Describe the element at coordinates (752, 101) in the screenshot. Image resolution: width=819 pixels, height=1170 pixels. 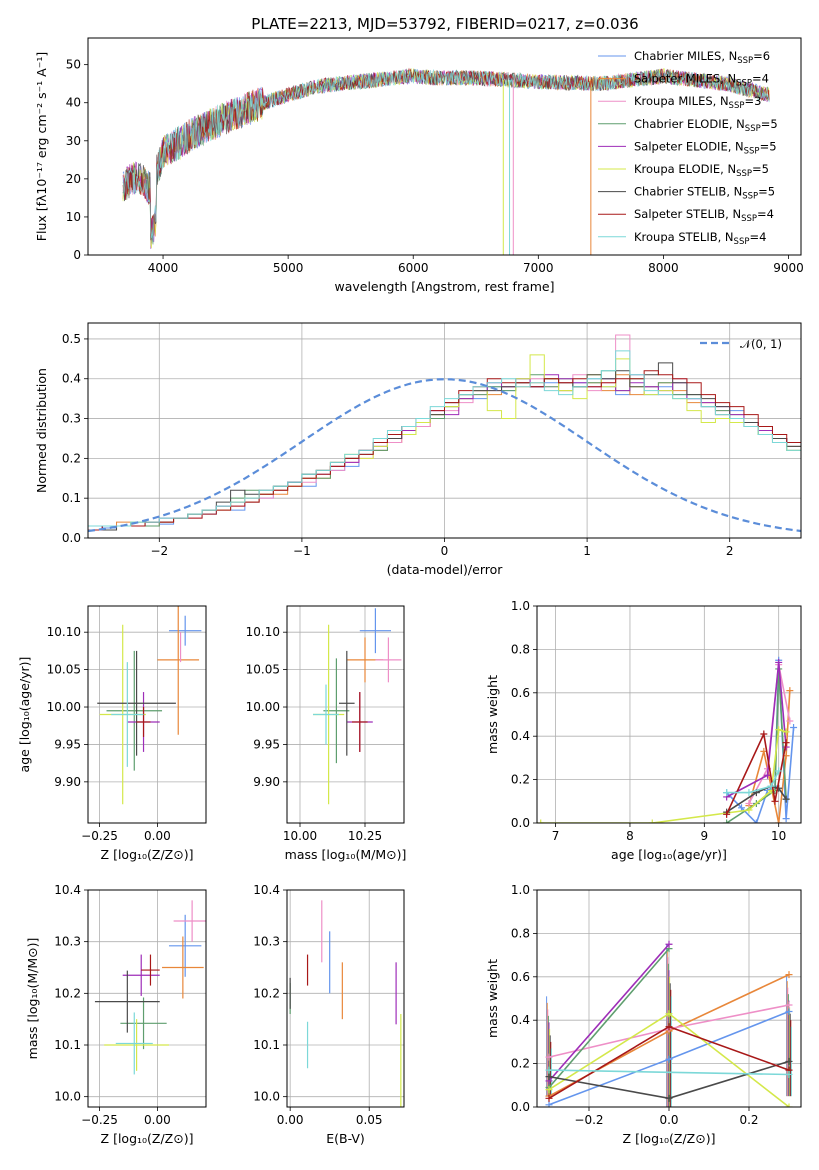
I see `legend-tail: =3` at that location.